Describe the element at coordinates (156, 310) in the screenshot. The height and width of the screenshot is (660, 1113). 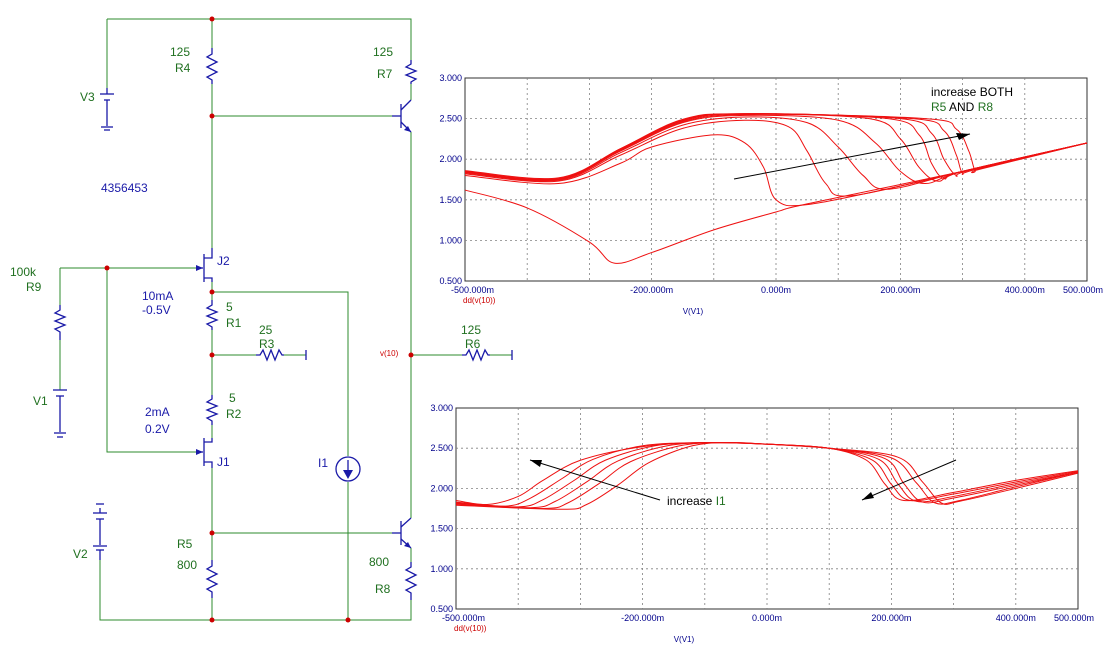
I see `j2-voltage: -0.5V` at that location.